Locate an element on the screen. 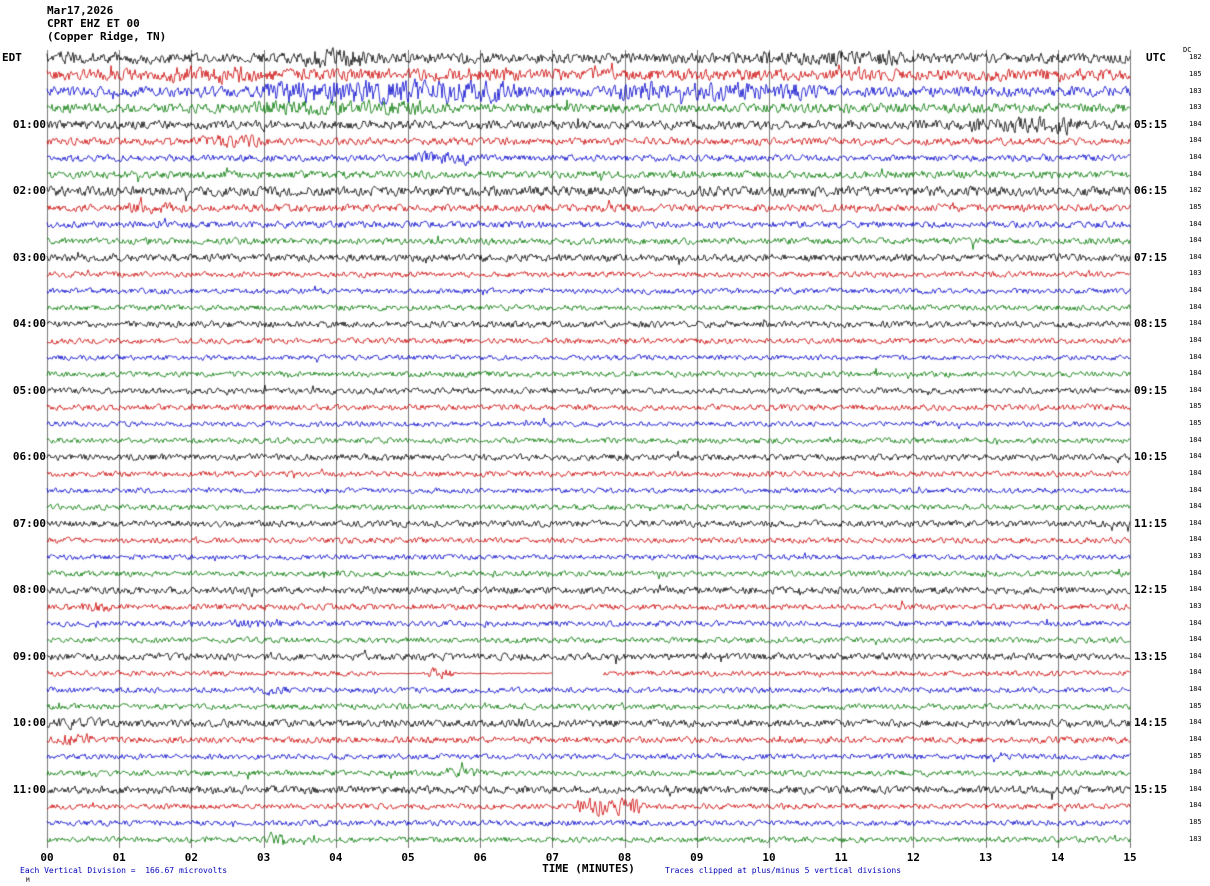 The width and height of the screenshot is (1210, 886). x-tick-label: 06 is located at coordinates (480, 857).